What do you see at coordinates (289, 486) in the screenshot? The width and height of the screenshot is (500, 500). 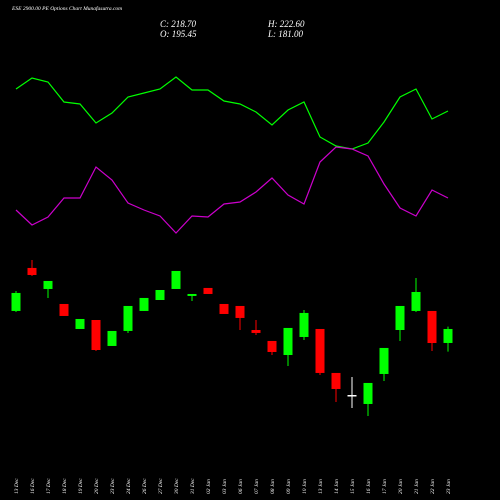 I see `x-tick-label: 09 Jan` at bounding box center [289, 486].